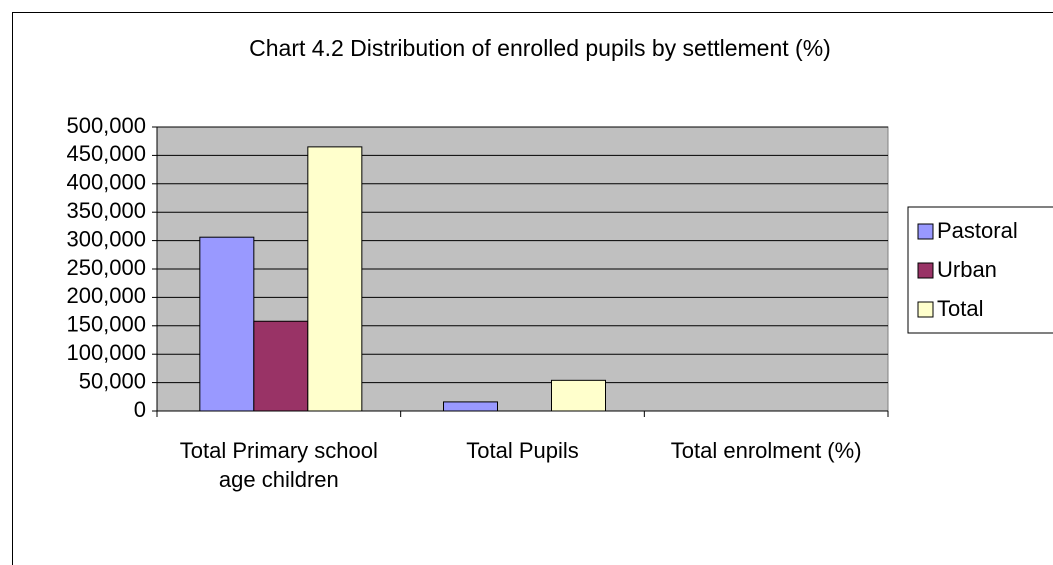 The height and width of the screenshot is (565, 1053). Describe the element at coordinates (766, 450) in the screenshot. I see `x-tick-label: Total enrolment (%)` at that location.